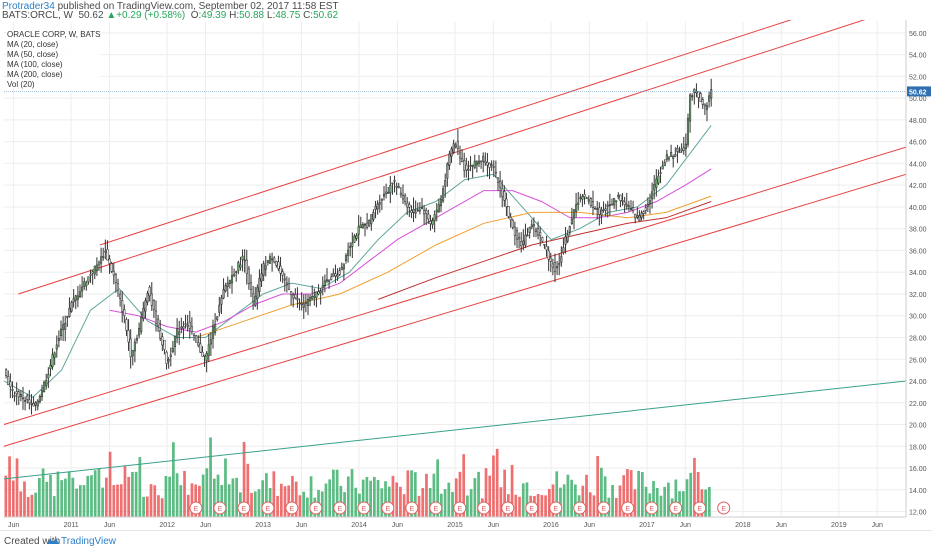  I want to click on time-tick-label: 2016, so click(551, 525).